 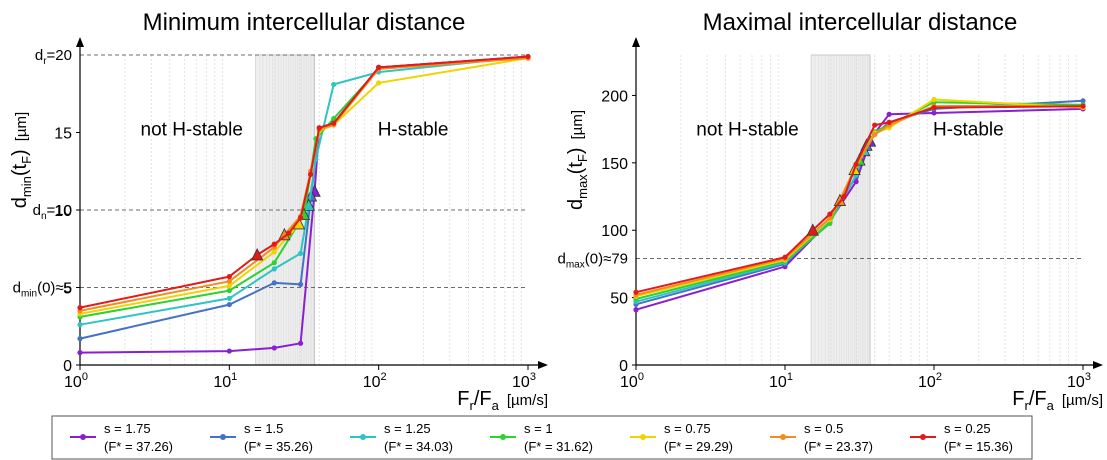 I want to click on y-tick-label: 50, so click(x=619, y=299).